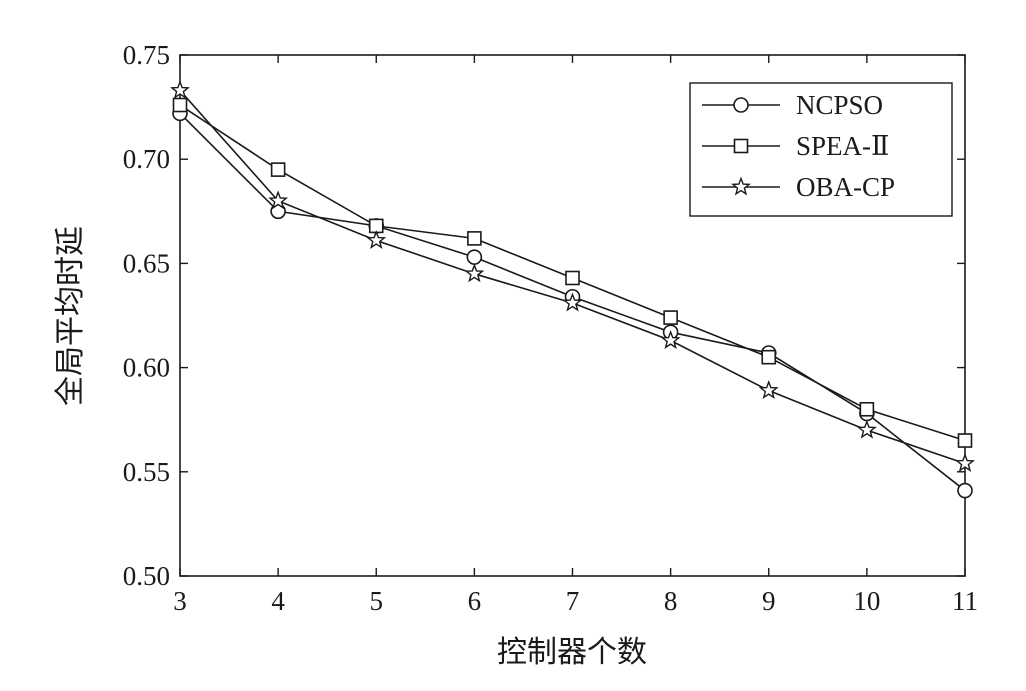  I want to click on y-axis-label: 全局平均时延, so click(70, 316).